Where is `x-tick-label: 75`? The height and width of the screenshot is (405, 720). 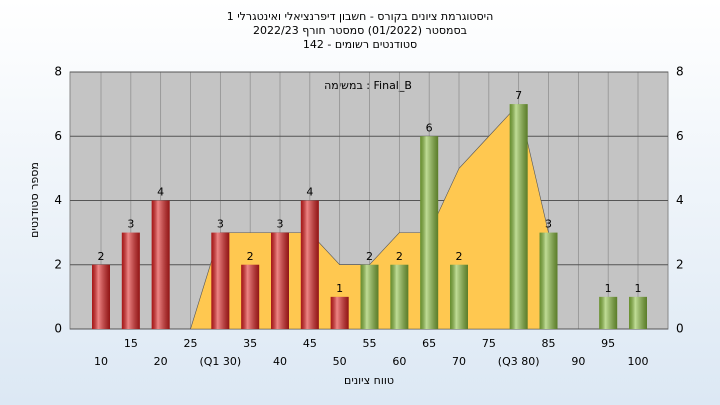
x-tick-label: 75 is located at coordinates (489, 343).